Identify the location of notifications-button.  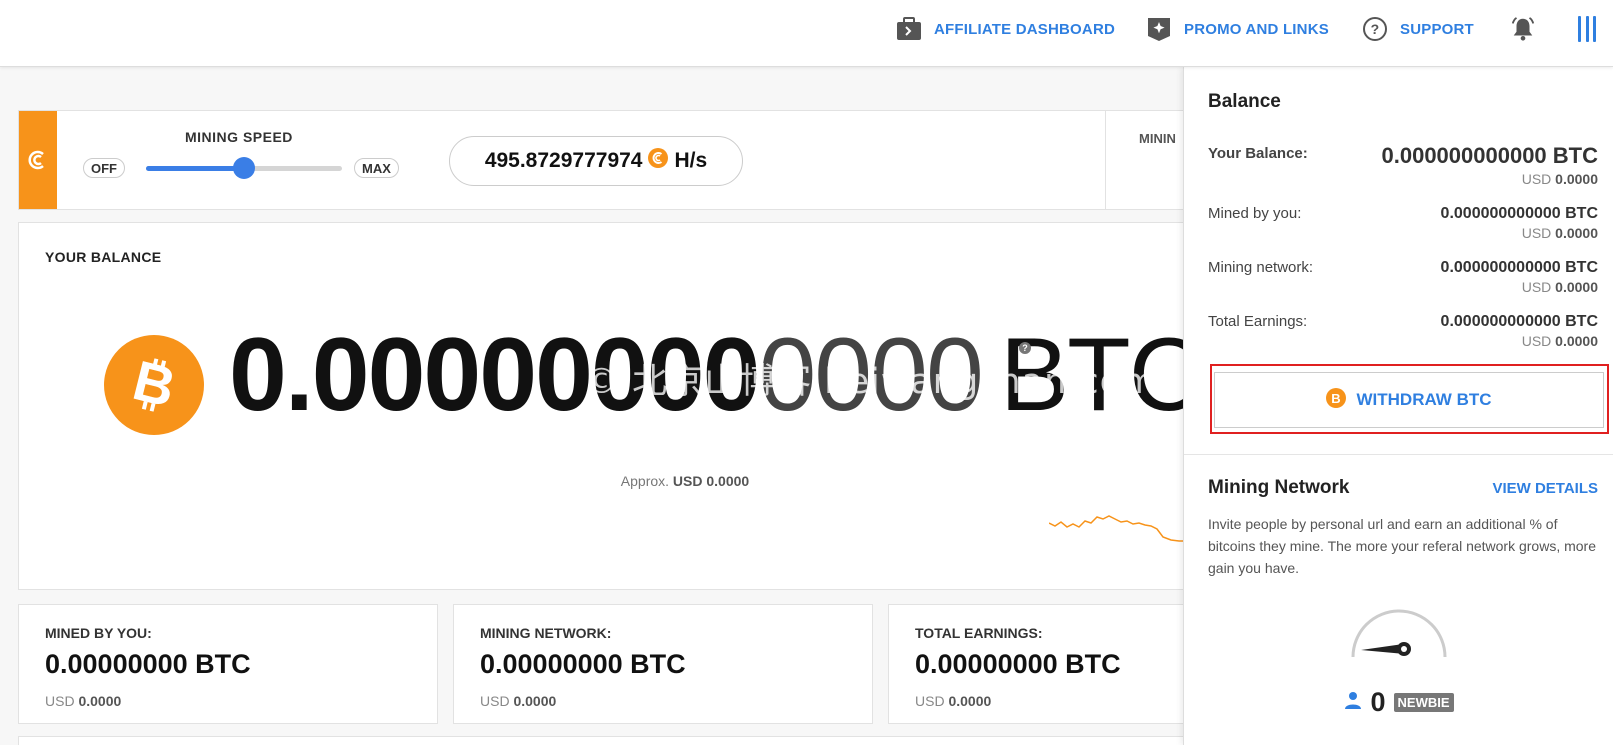
(1523, 29).